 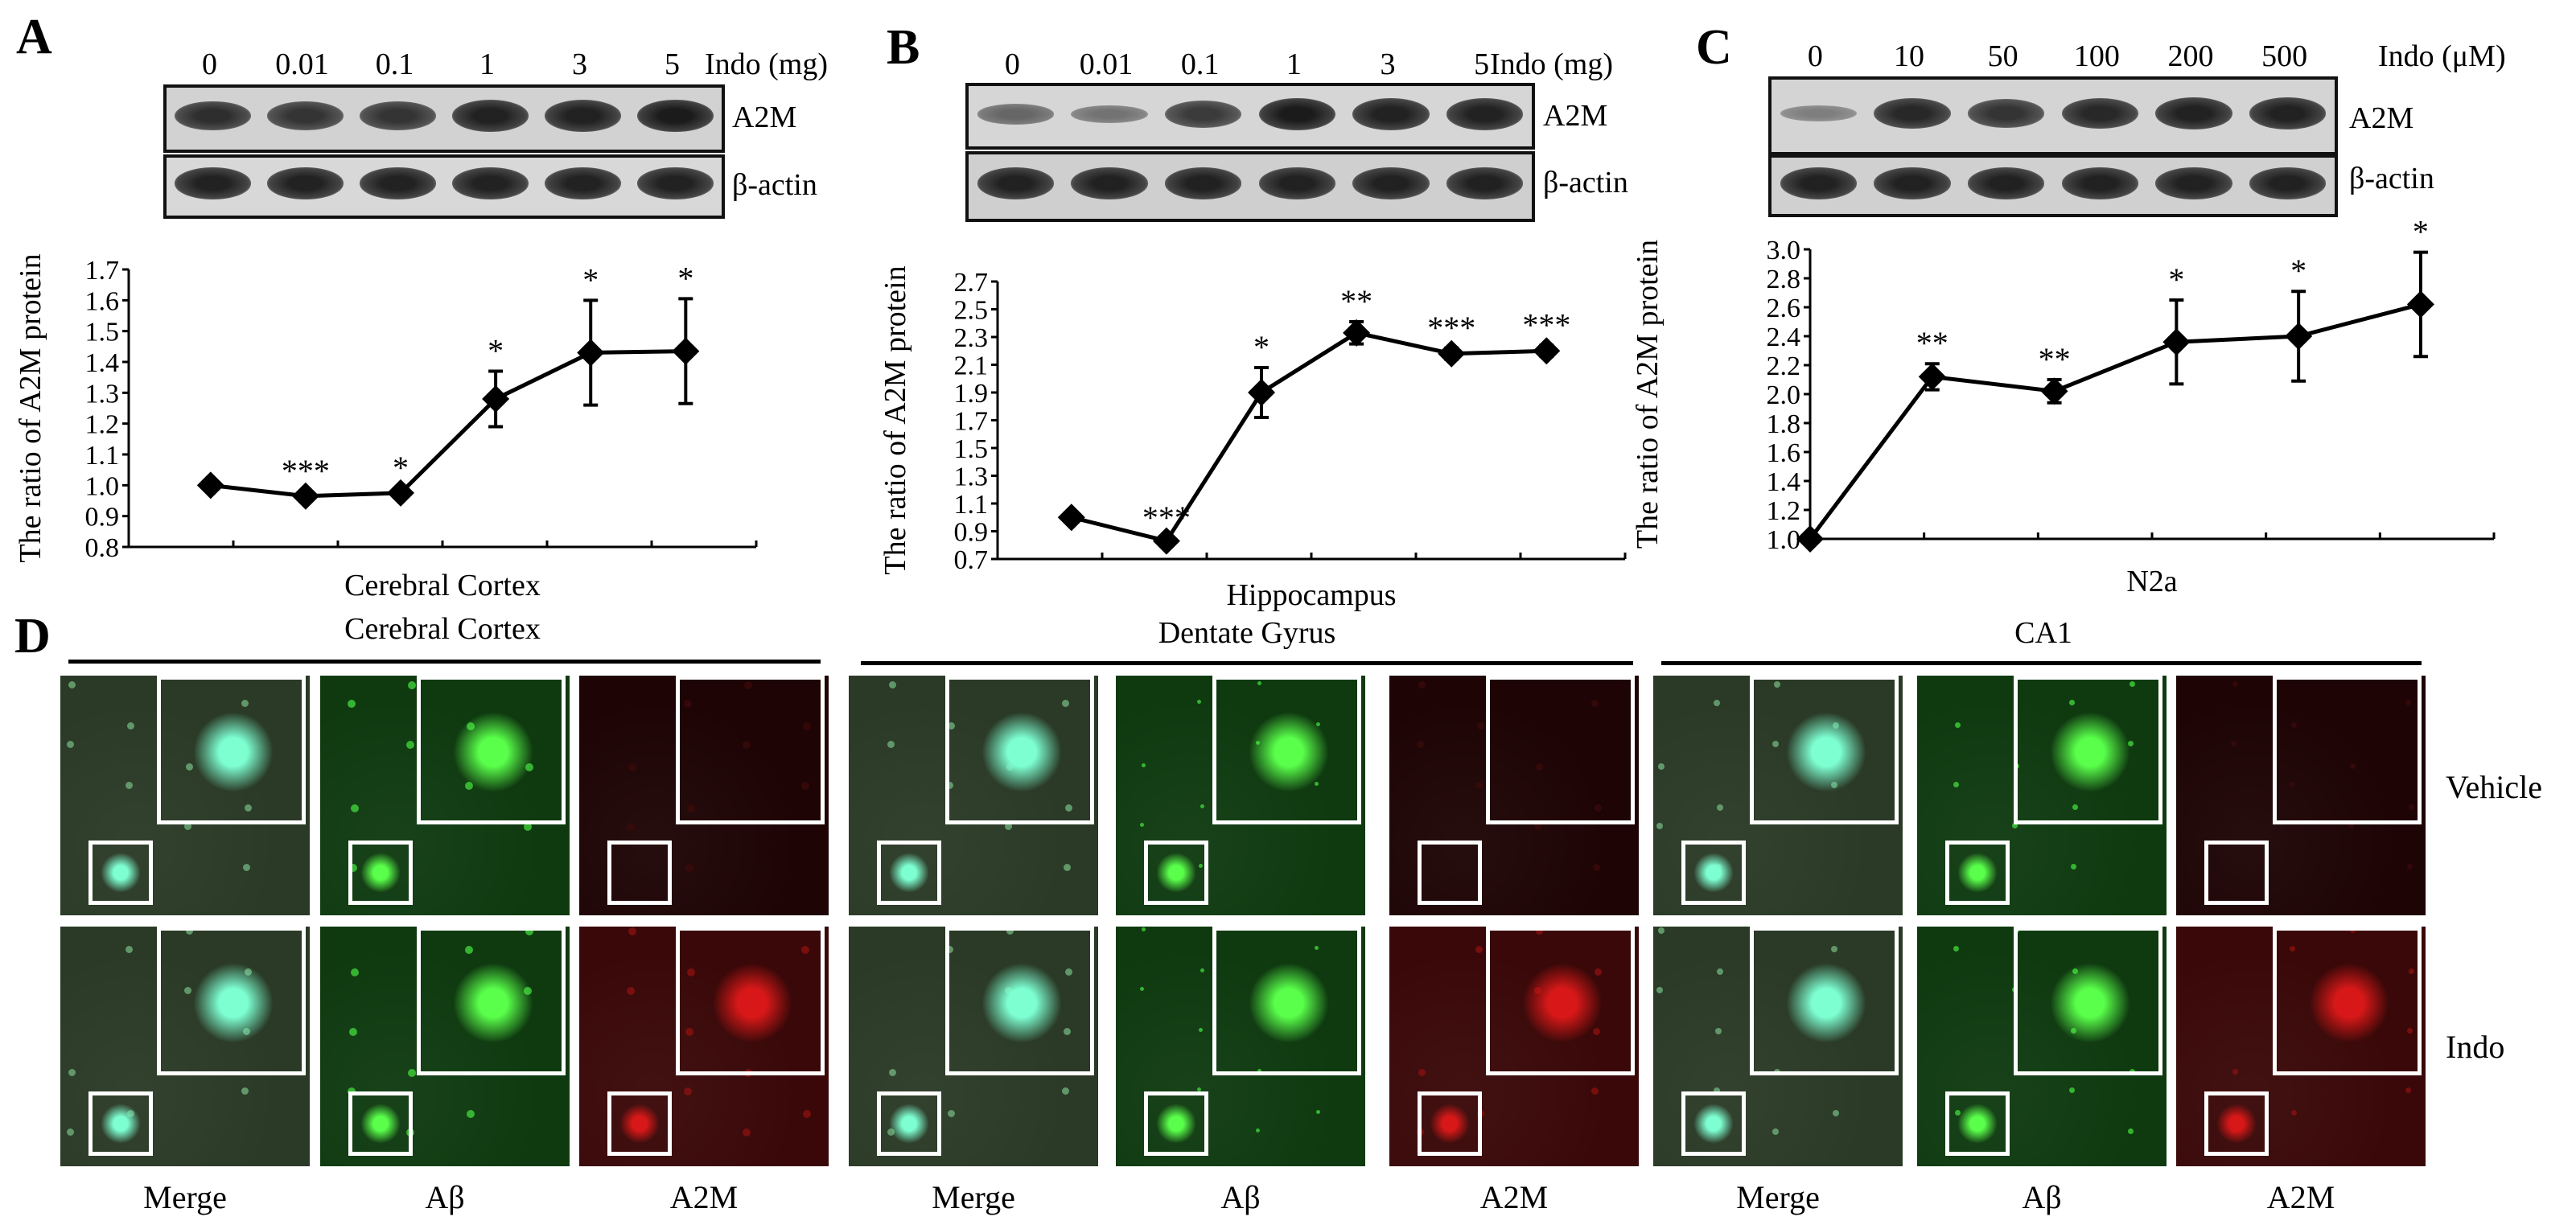 I want to click on region-line-ca1, so click(x=2041, y=663).